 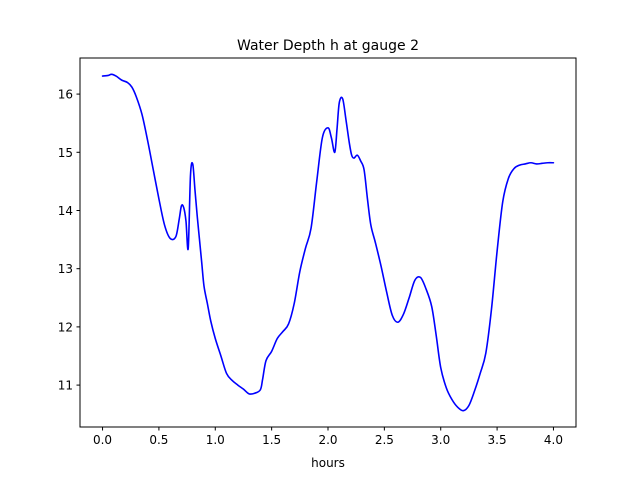 What do you see at coordinates (328, 463) in the screenshot?
I see `x-axis-label: hours` at bounding box center [328, 463].